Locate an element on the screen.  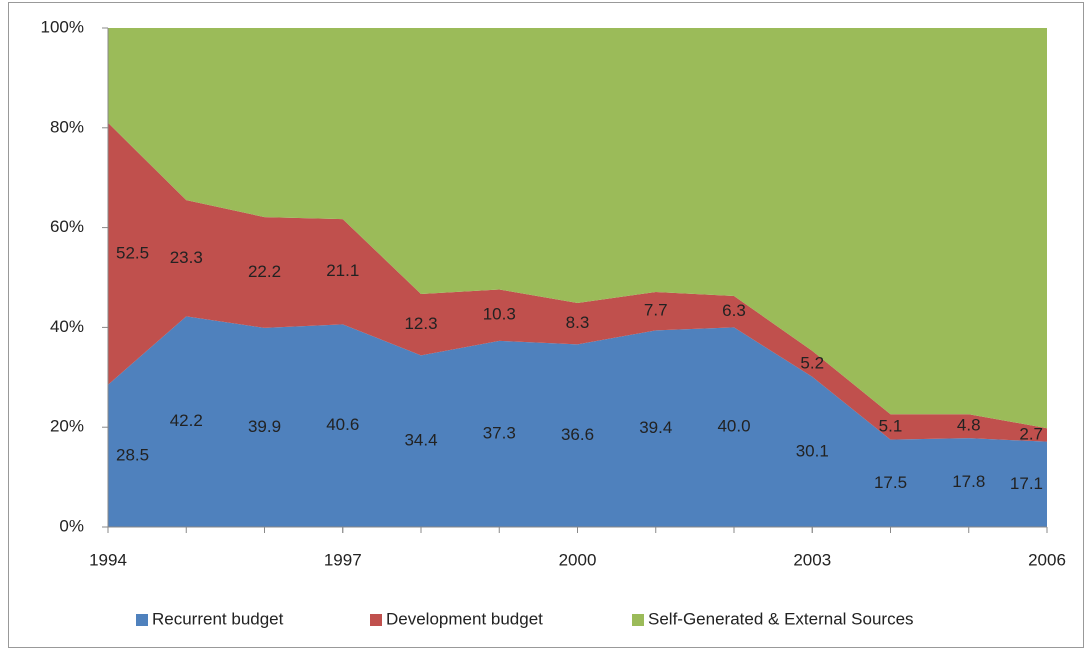
data-label: 23.3 is located at coordinates (186, 257).